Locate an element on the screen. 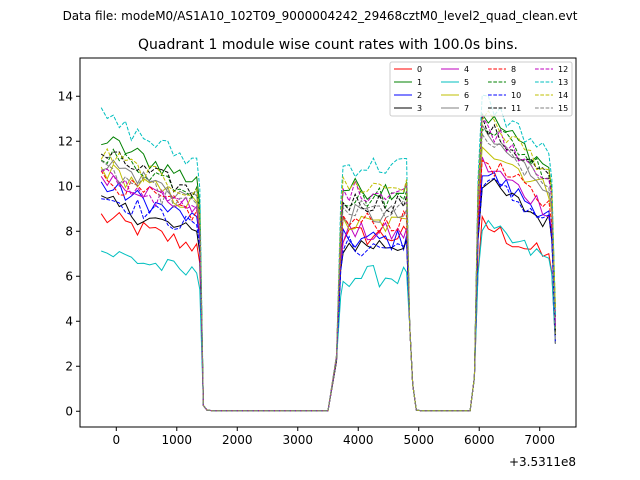 The width and height of the screenshot is (640, 480). legend-box is located at coordinates (481, 89).